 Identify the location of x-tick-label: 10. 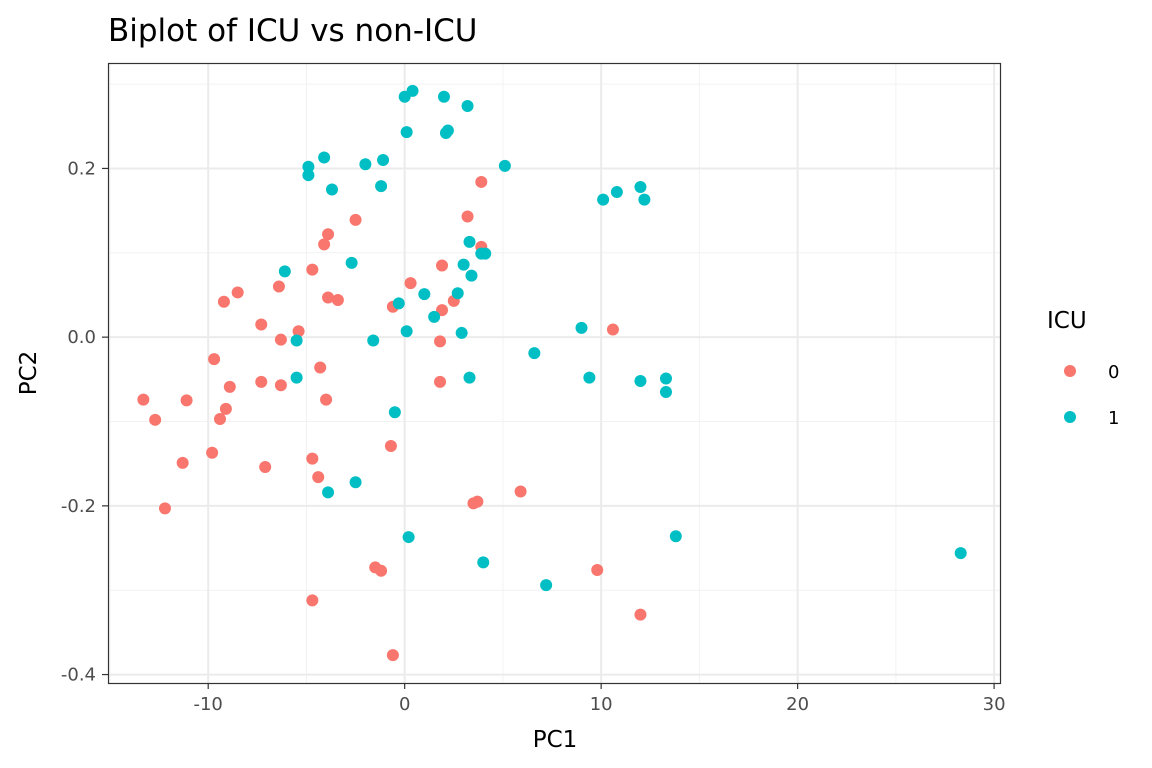
(601, 704).